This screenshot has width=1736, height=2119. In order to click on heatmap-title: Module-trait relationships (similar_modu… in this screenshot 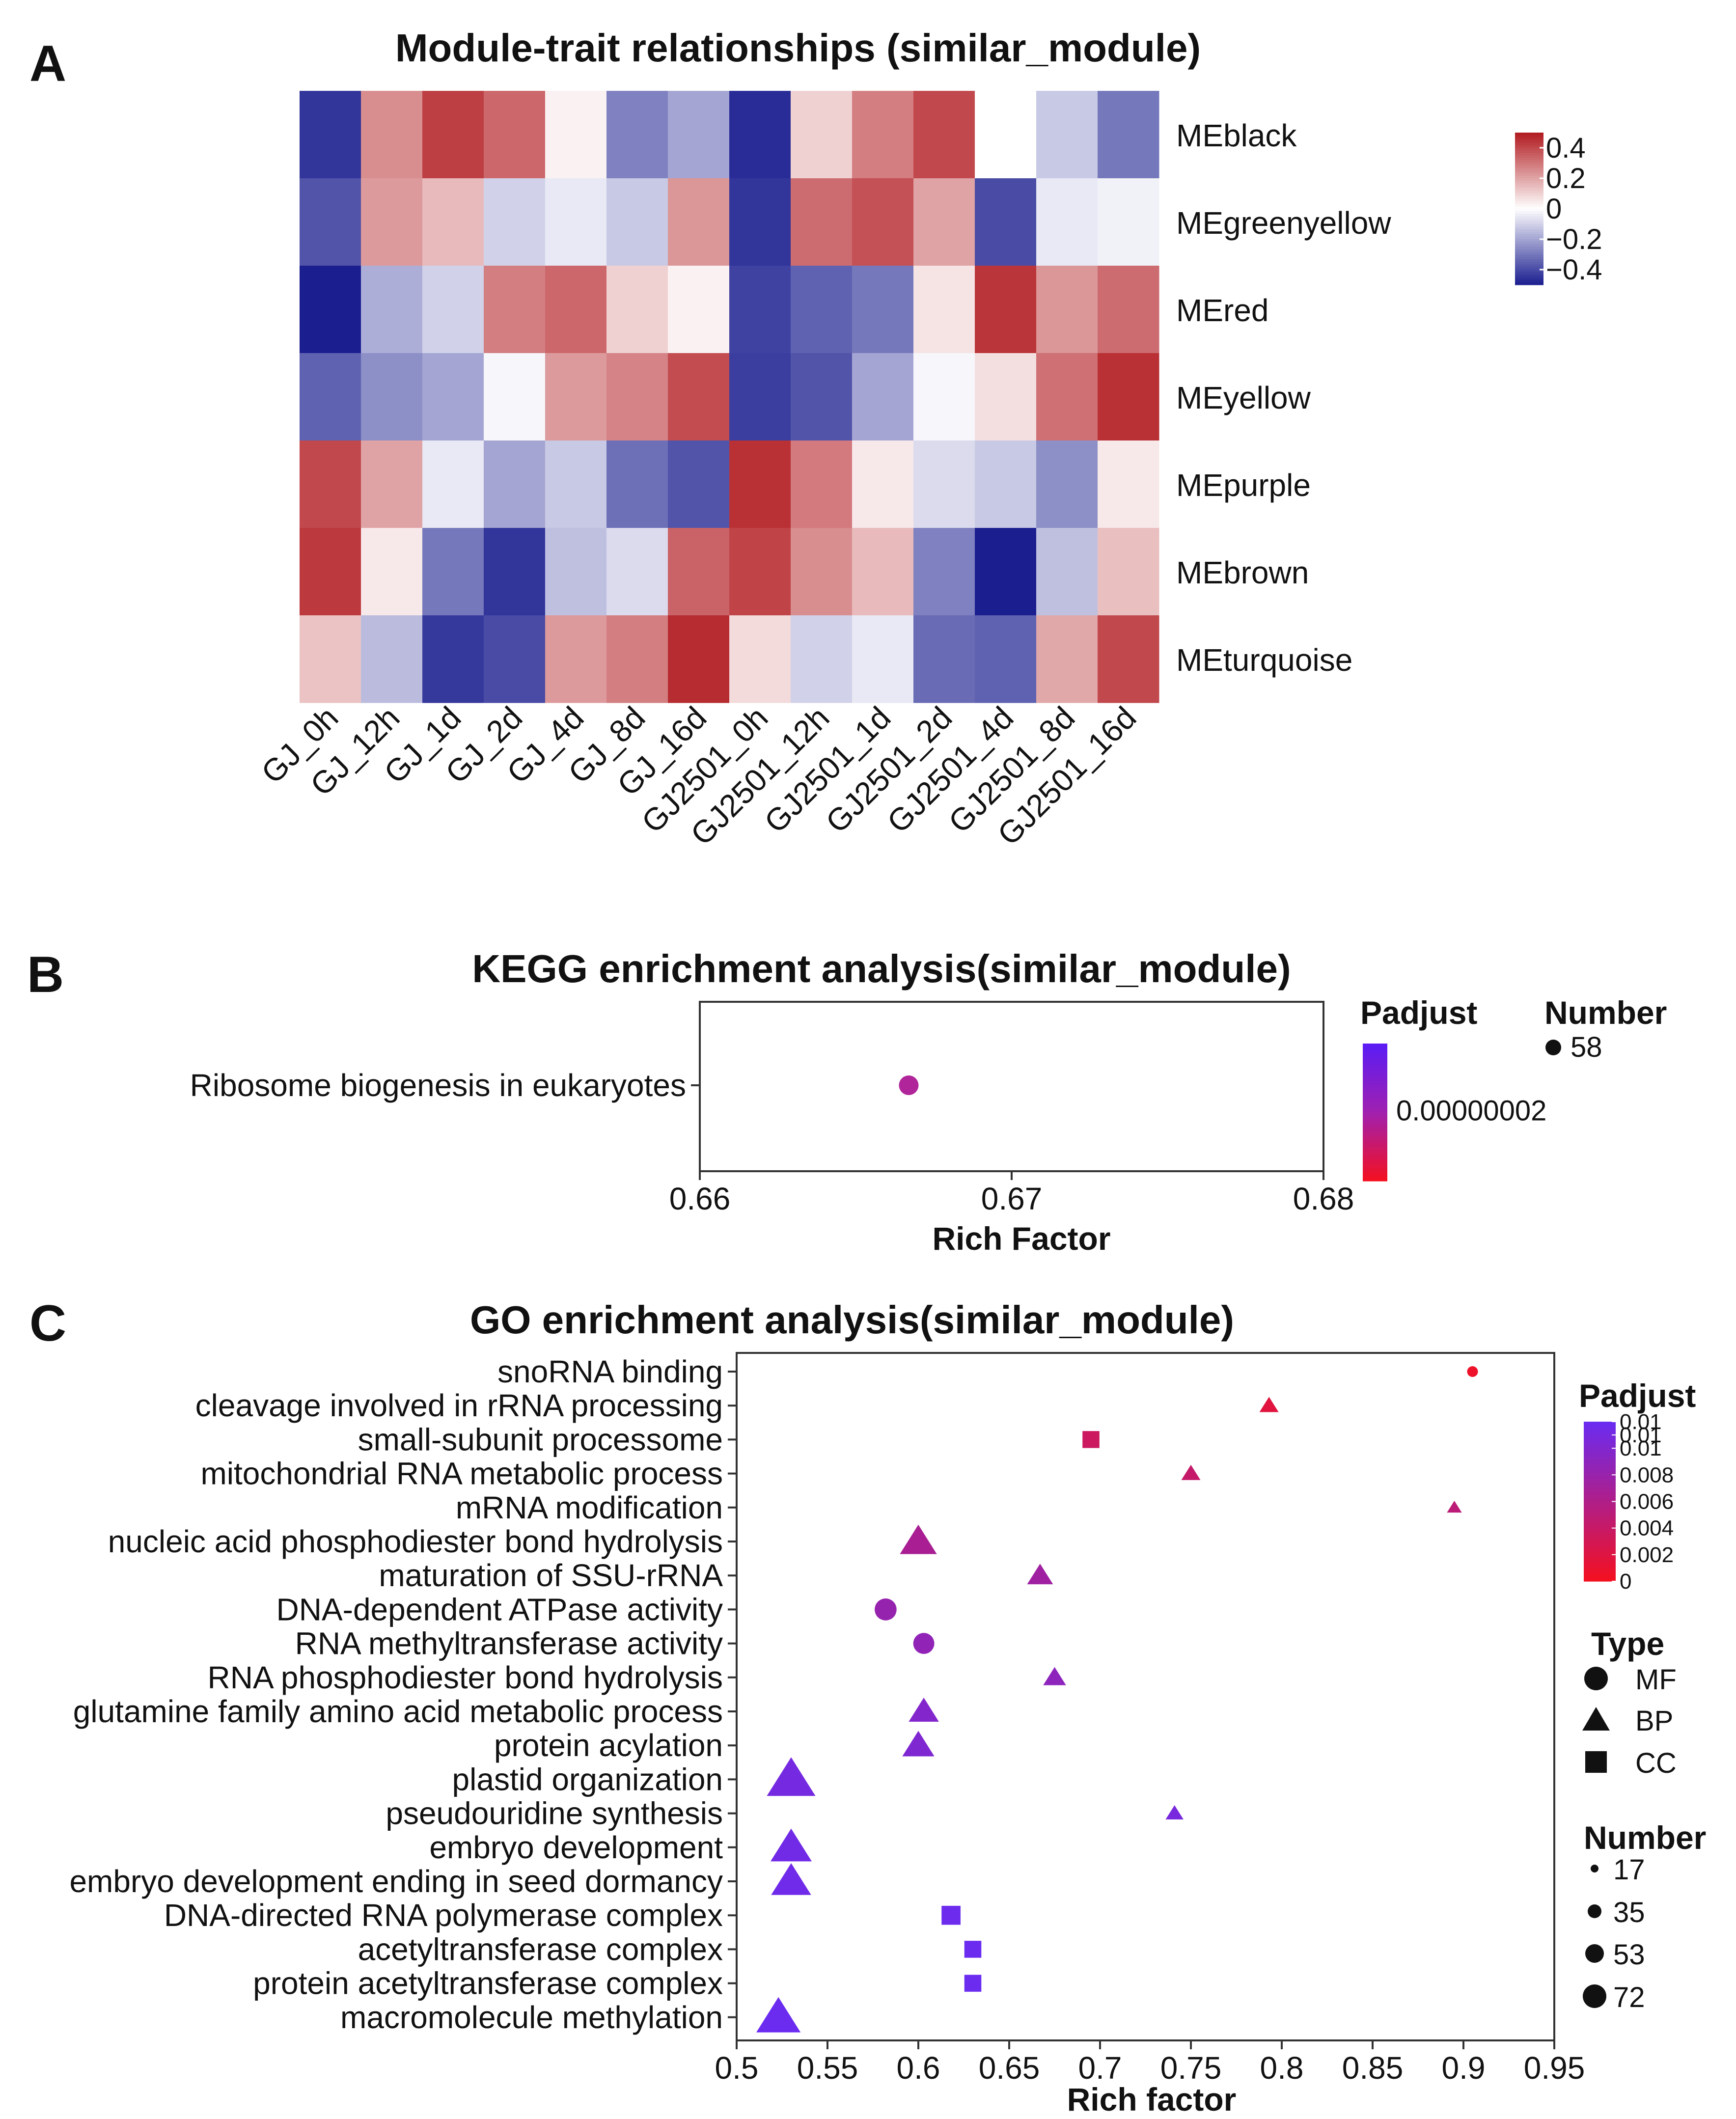, I will do `click(798, 48)`.